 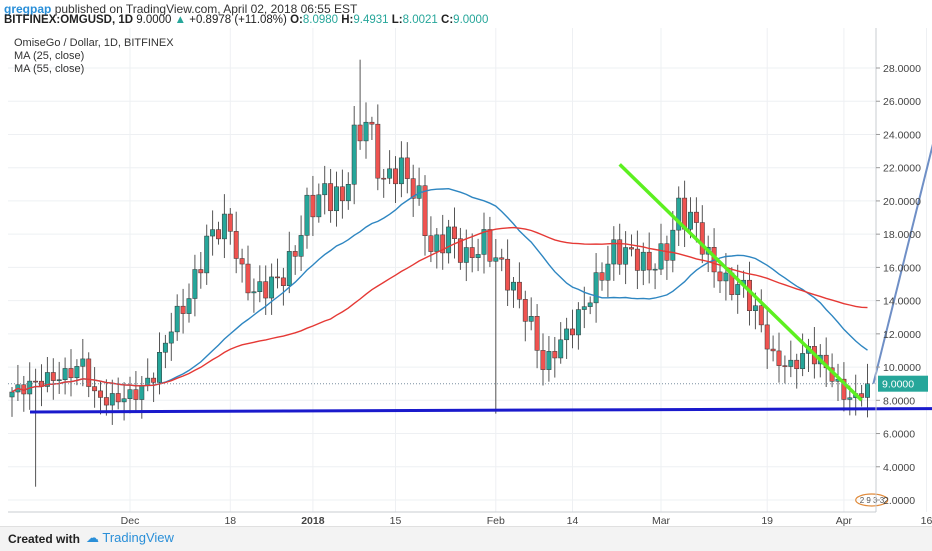 What do you see at coordinates (347, 20) in the screenshot?
I see `high-label: H:` at bounding box center [347, 20].